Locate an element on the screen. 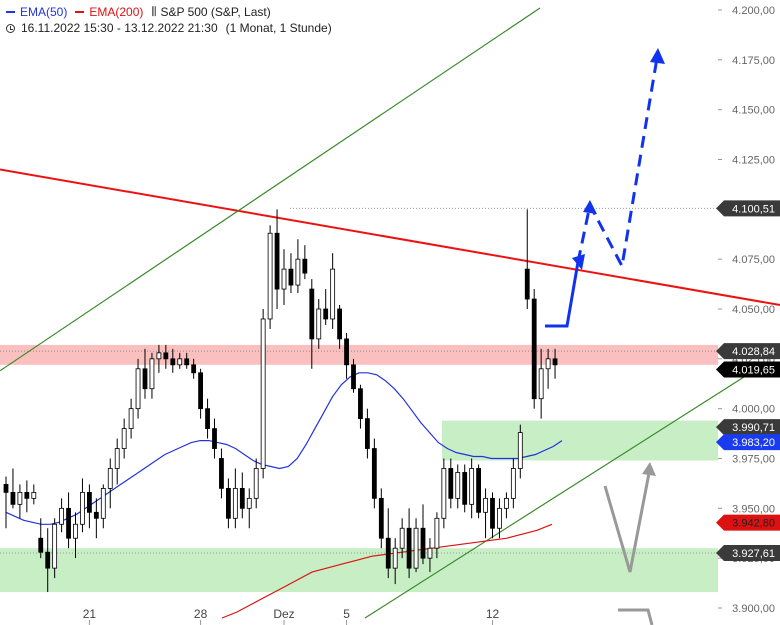 This screenshot has width=780, height=625. badge-zone-top: 4.028,84 is located at coordinates (748, 351).